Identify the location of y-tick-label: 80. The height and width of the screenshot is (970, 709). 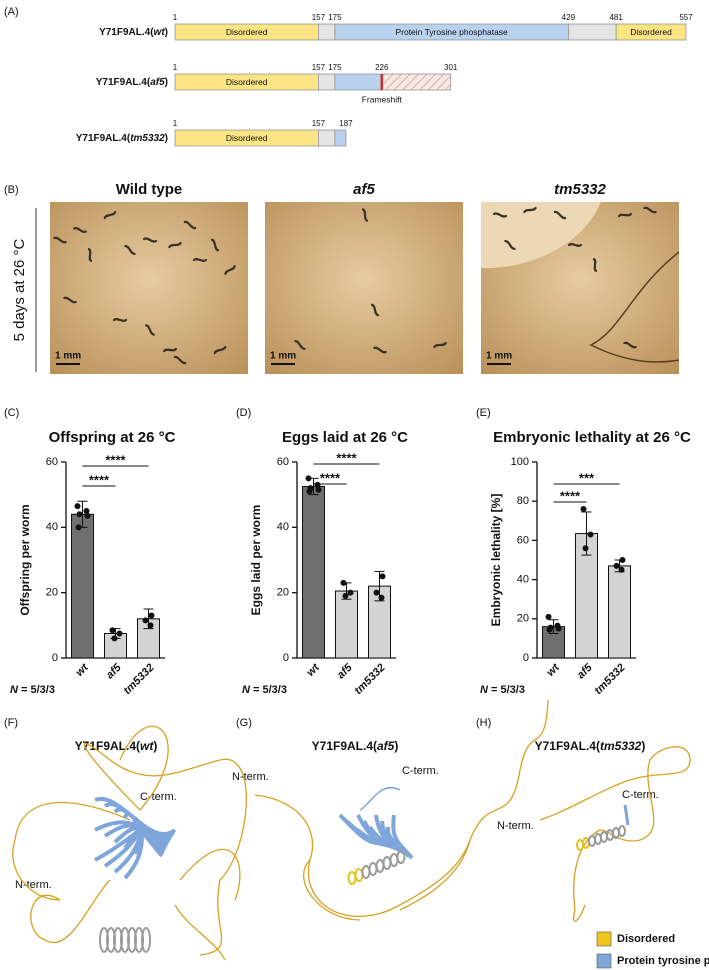
(523, 501).